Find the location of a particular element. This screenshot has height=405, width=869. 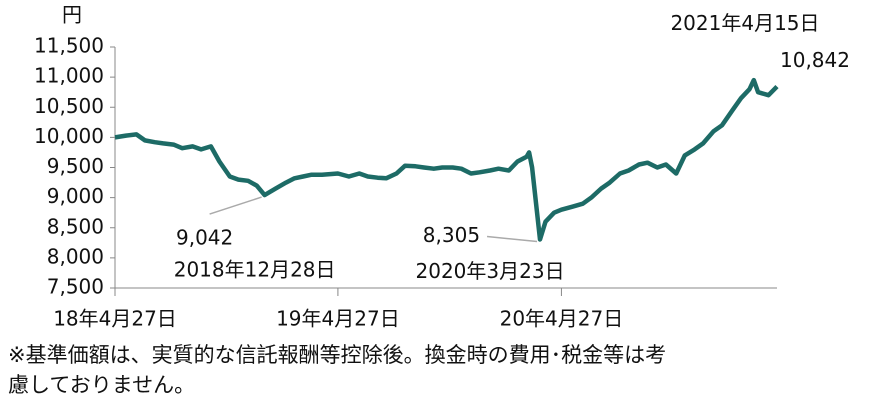

y-tick-label: 8,500 is located at coordinates (75, 226).